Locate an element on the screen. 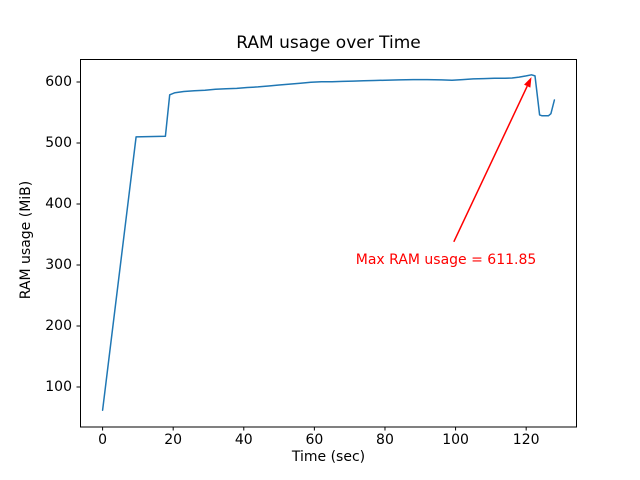 The height and width of the screenshot is (480, 640). y-tick-label: 400 is located at coordinates (58, 203).